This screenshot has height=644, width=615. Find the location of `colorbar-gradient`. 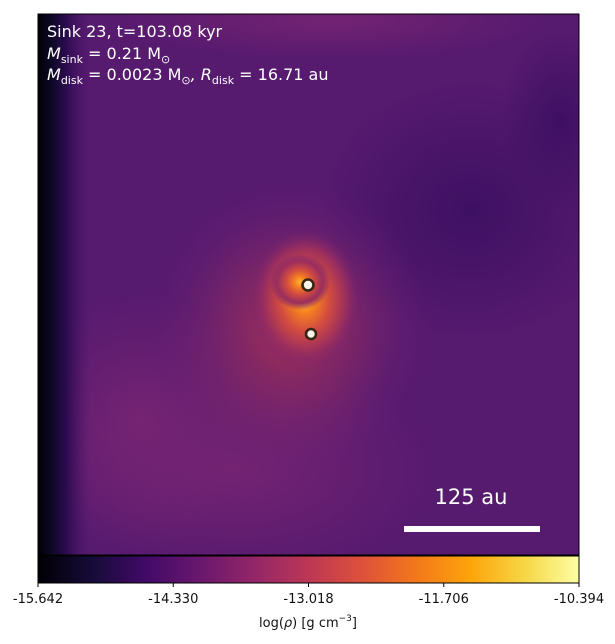

colorbar-gradient is located at coordinates (308, 569).